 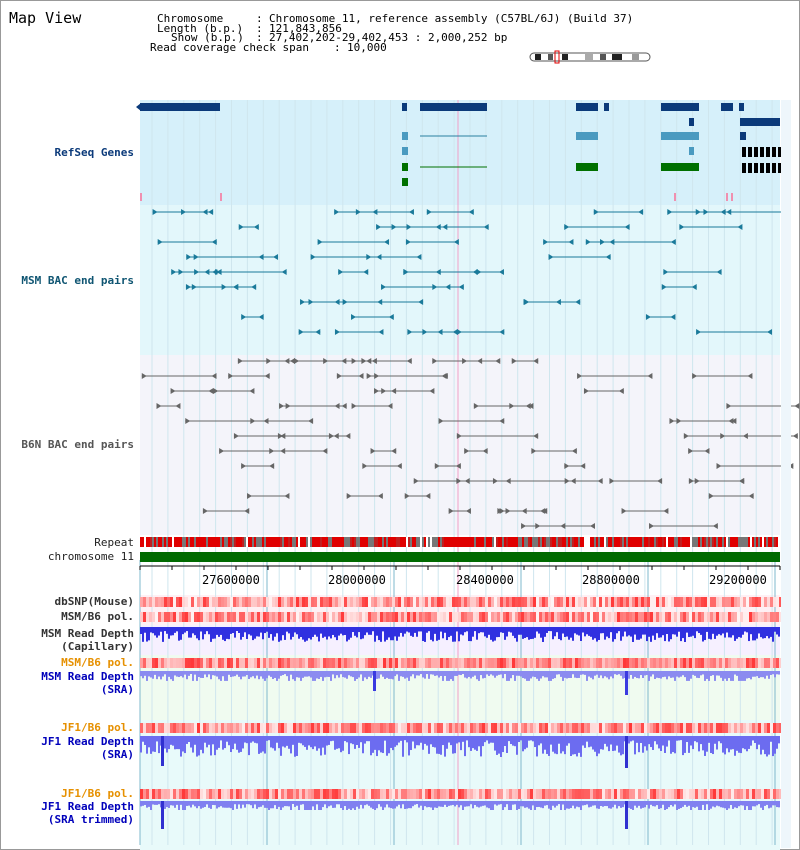 I want to click on track-label-jf1-b6-pol-trim: JF1/B6 pol., so click(x=97, y=793).